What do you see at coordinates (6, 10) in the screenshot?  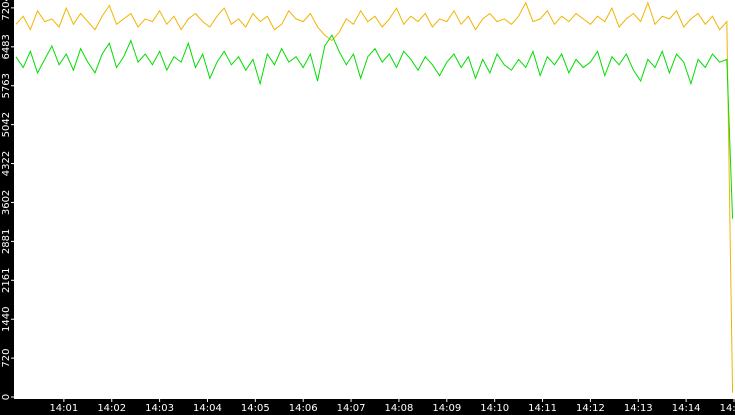 I see `y-tick-label: 7204` at bounding box center [6, 10].